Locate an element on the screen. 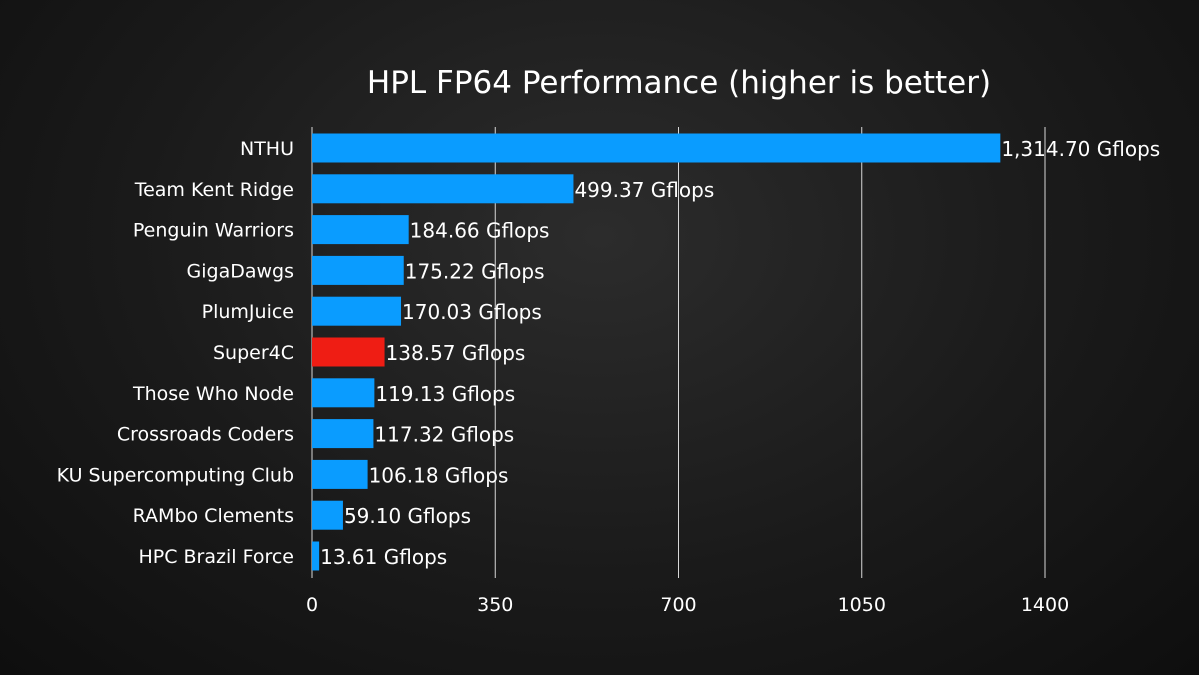  category-label: Super4C is located at coordinates (253, 353).